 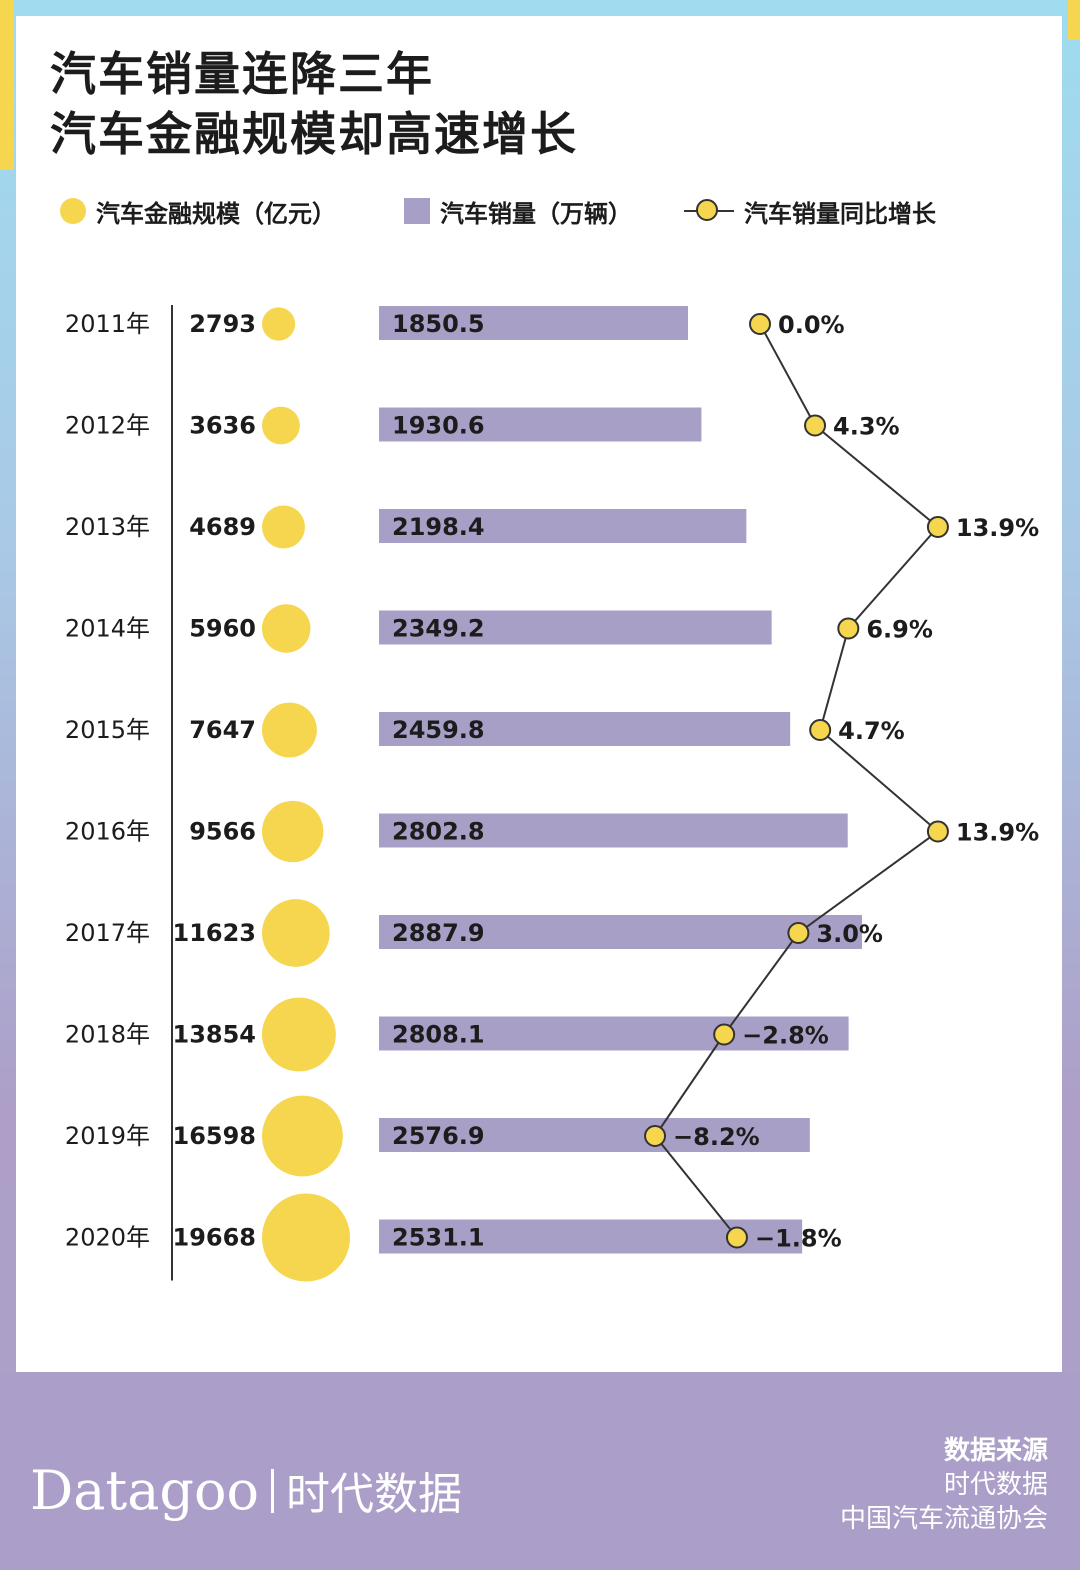 I want to click on title-line-1: 汽车销量连降三年, so click(x=242, y=74).